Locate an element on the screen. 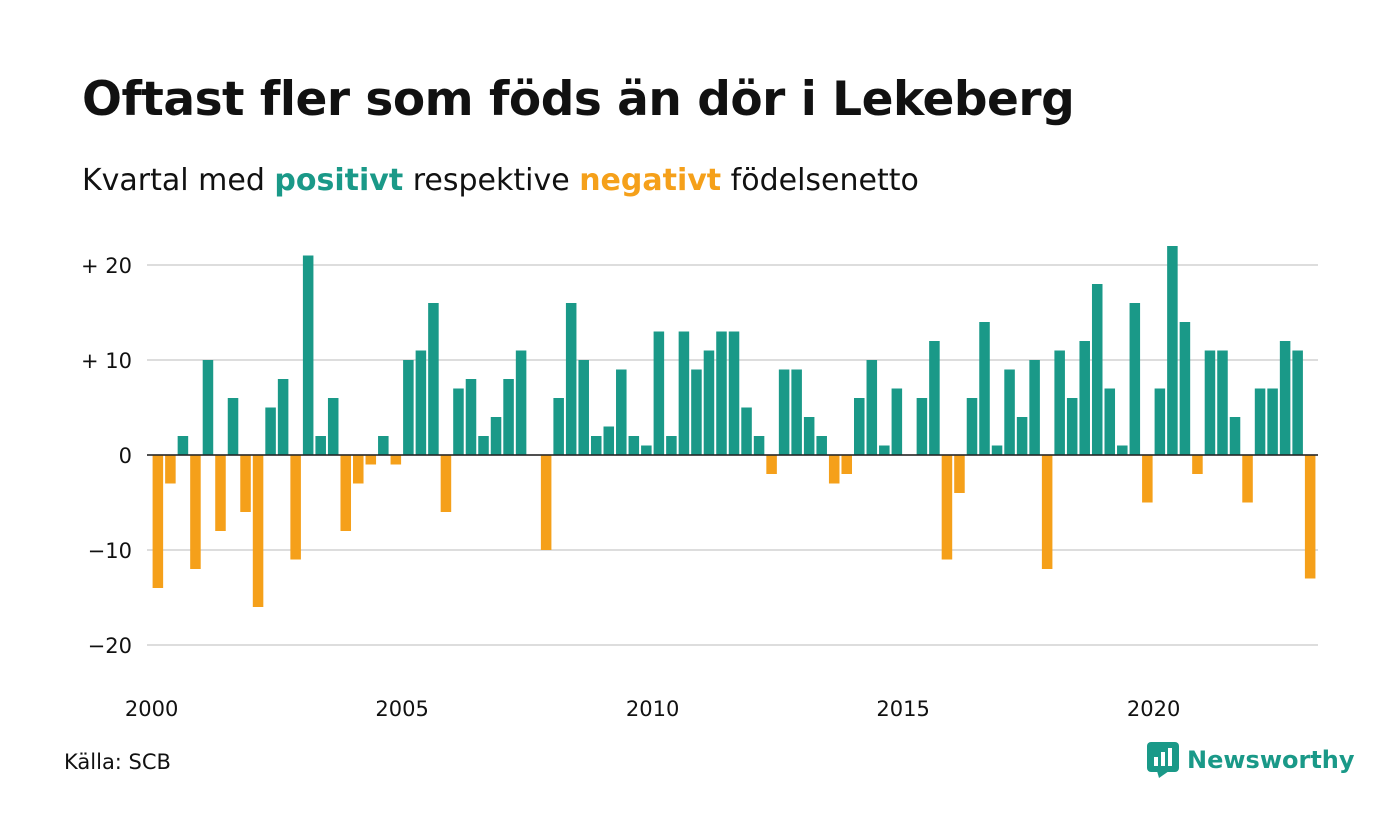 This screenshot has height=840, width=1400. x-tick-label: 2005 is located at coordinates (401, 709).